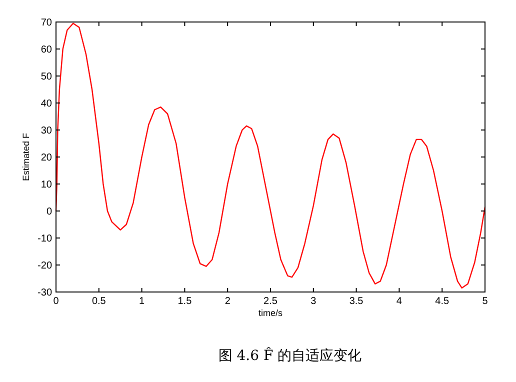 This screenshot has width=516, height=382. I want to click on text: 图 4.6 F̂ 的自适应变化, so click(290, 355).